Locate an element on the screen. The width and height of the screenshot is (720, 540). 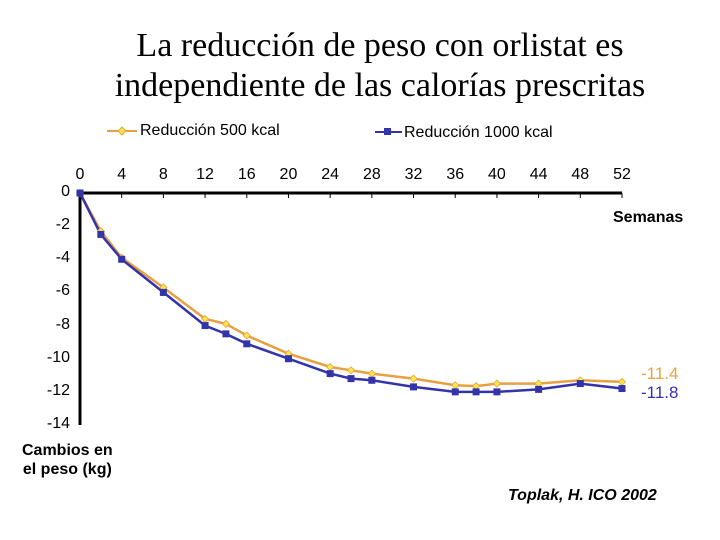
y-tick-label: -6 is located at coordinates (62, 291).